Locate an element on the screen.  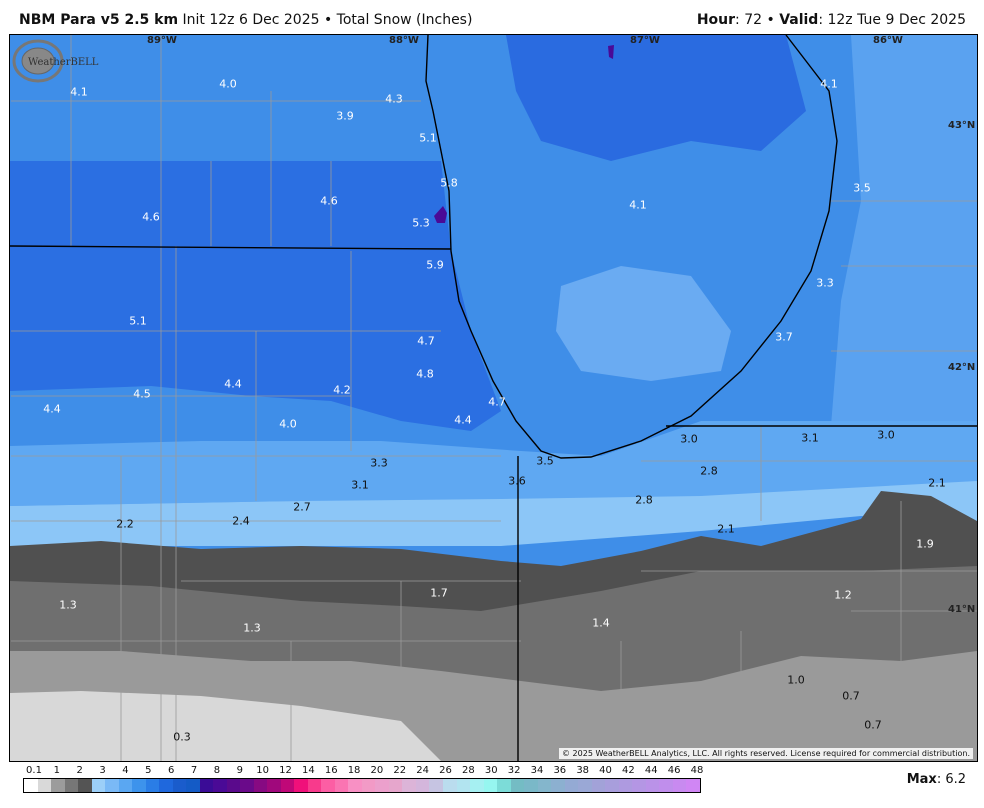
snow-amount-label: 3.6 is located at coordinates (517, 481).